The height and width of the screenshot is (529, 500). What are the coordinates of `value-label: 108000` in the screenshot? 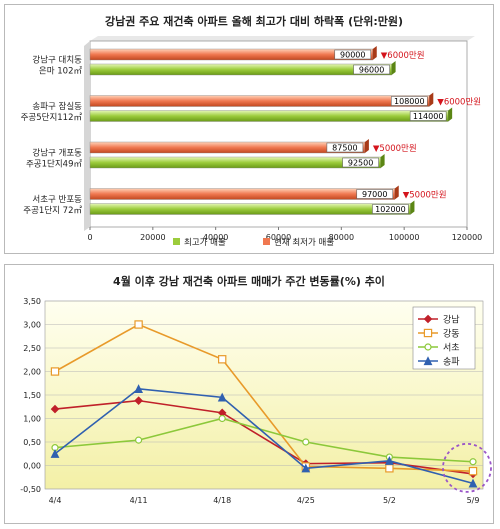 It's located at (409, 101).